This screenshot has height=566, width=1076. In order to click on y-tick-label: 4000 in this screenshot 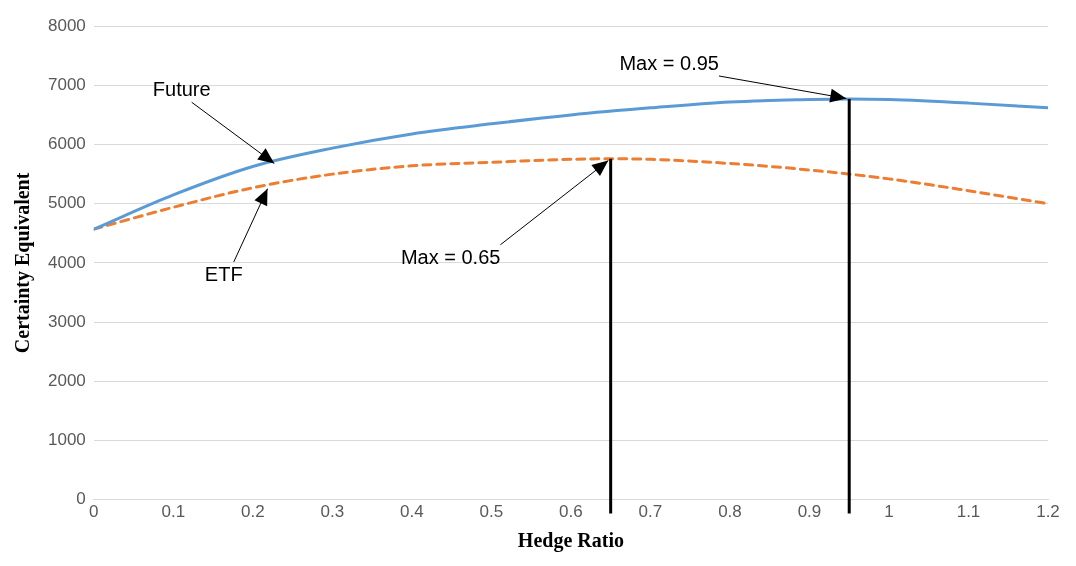, I will do `click(66, 262)`.